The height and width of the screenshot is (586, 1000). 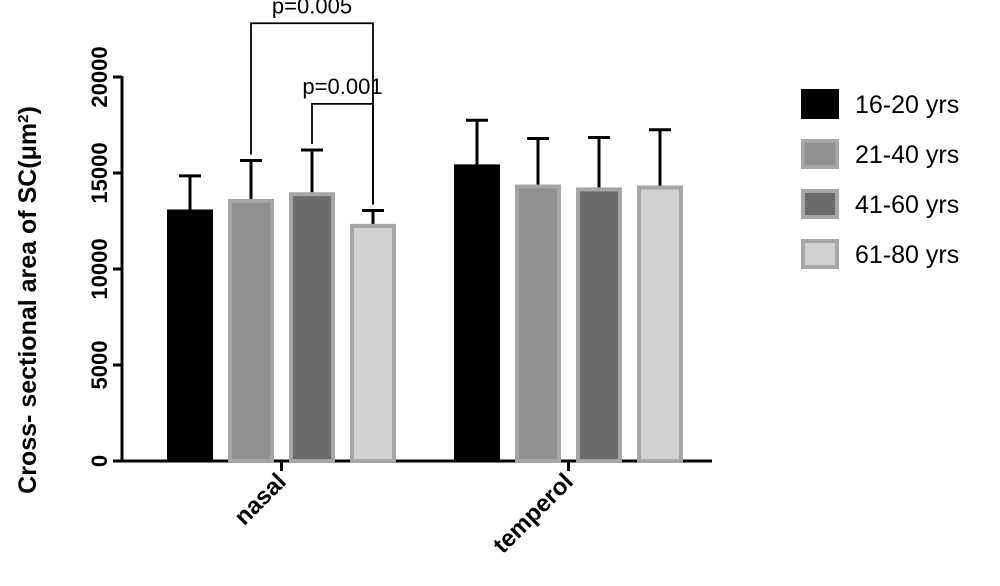 What do you see at coordinates (907, 205) in the screenshot?
I see `legend-label: 41-60 yrs` at bounding box center [907, 205].